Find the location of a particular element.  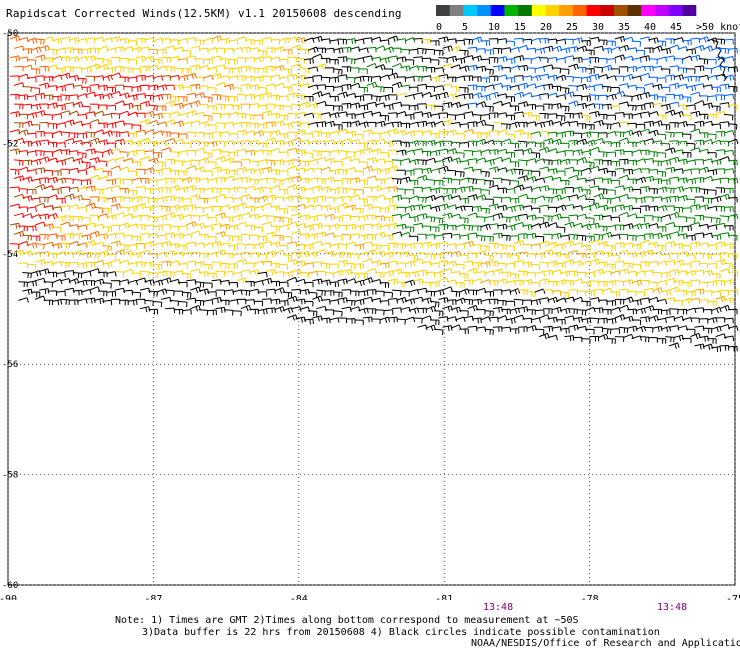

lon-tick-label: -84 is located at coordinates (299, 597).